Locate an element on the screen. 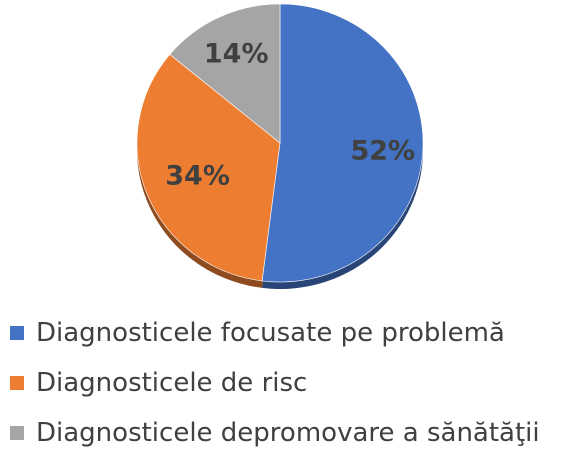  legend-swatch-risk is located at coordinates (17, 383).